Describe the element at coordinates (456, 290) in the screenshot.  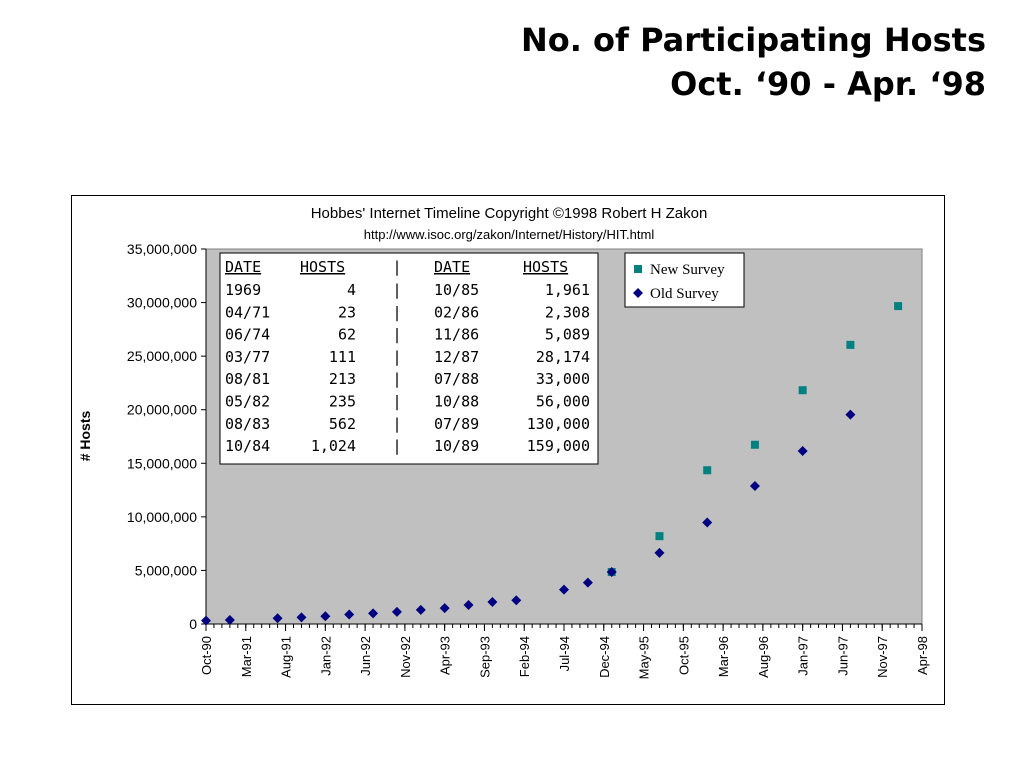
I see `inset-table-cell: 10/85` at that location.